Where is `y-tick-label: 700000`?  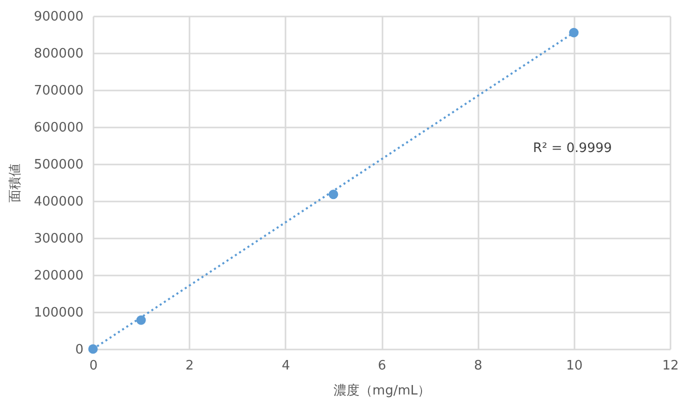
y-tick-label: 700000 is located at coordinates (59, 91).